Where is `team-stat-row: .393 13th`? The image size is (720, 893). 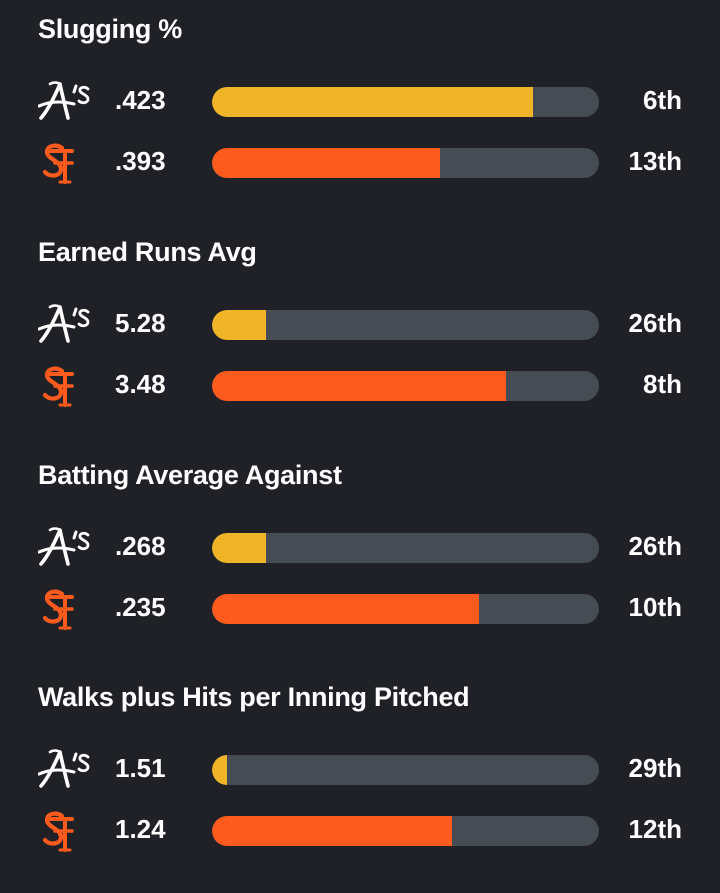
team-stat-row: .393 13th is located at coordinates (360, 163).